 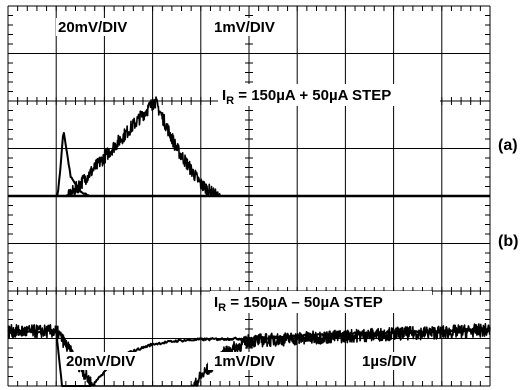 What do you see at coordinates (508, 145) in the screenshot?
I see `panel-label-a: (a)` at bounding box center [508, 145].